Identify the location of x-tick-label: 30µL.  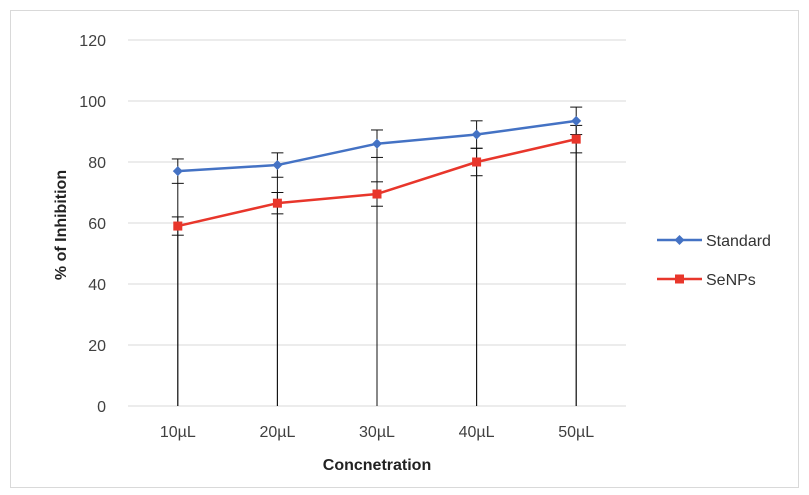
(377, 432).